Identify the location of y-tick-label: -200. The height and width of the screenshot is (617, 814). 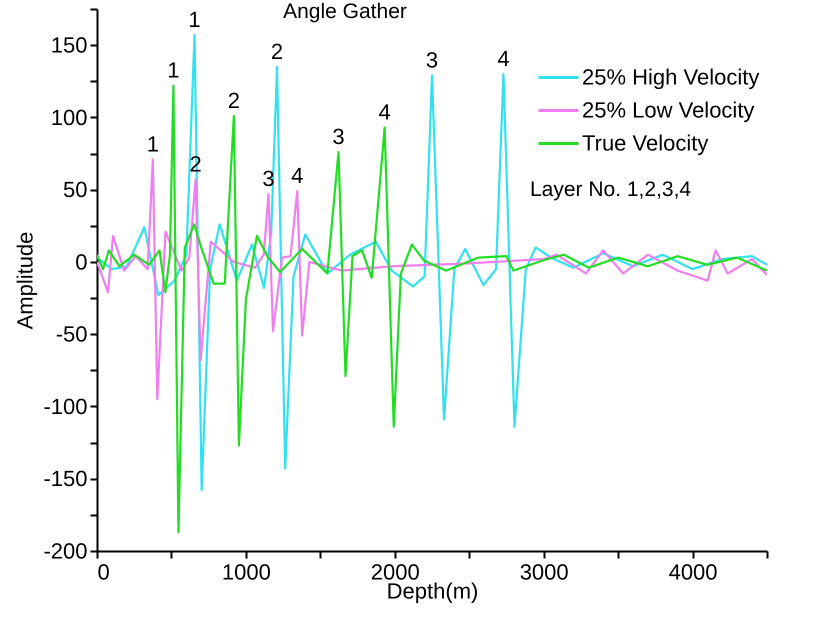
(65, 551).